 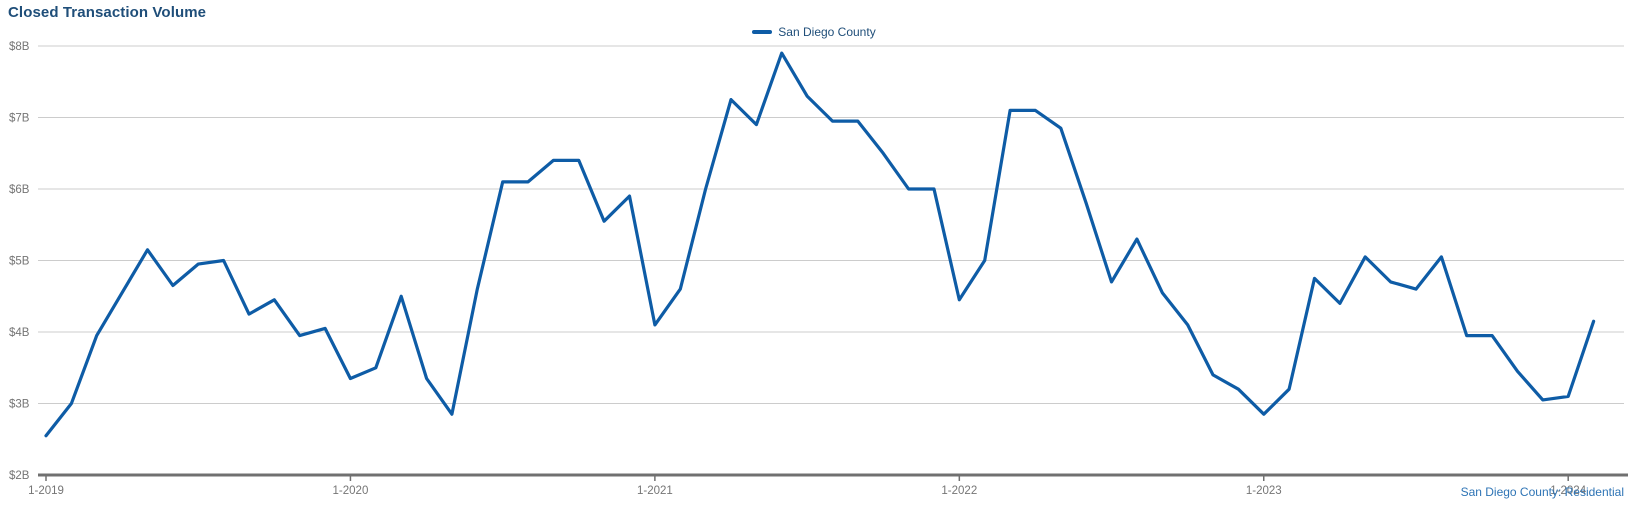 What do you see at coordinates (107, 12) in the screenshot?
I see `chart-title: Closed Transaction Volume` at bounding box center [107, 12].